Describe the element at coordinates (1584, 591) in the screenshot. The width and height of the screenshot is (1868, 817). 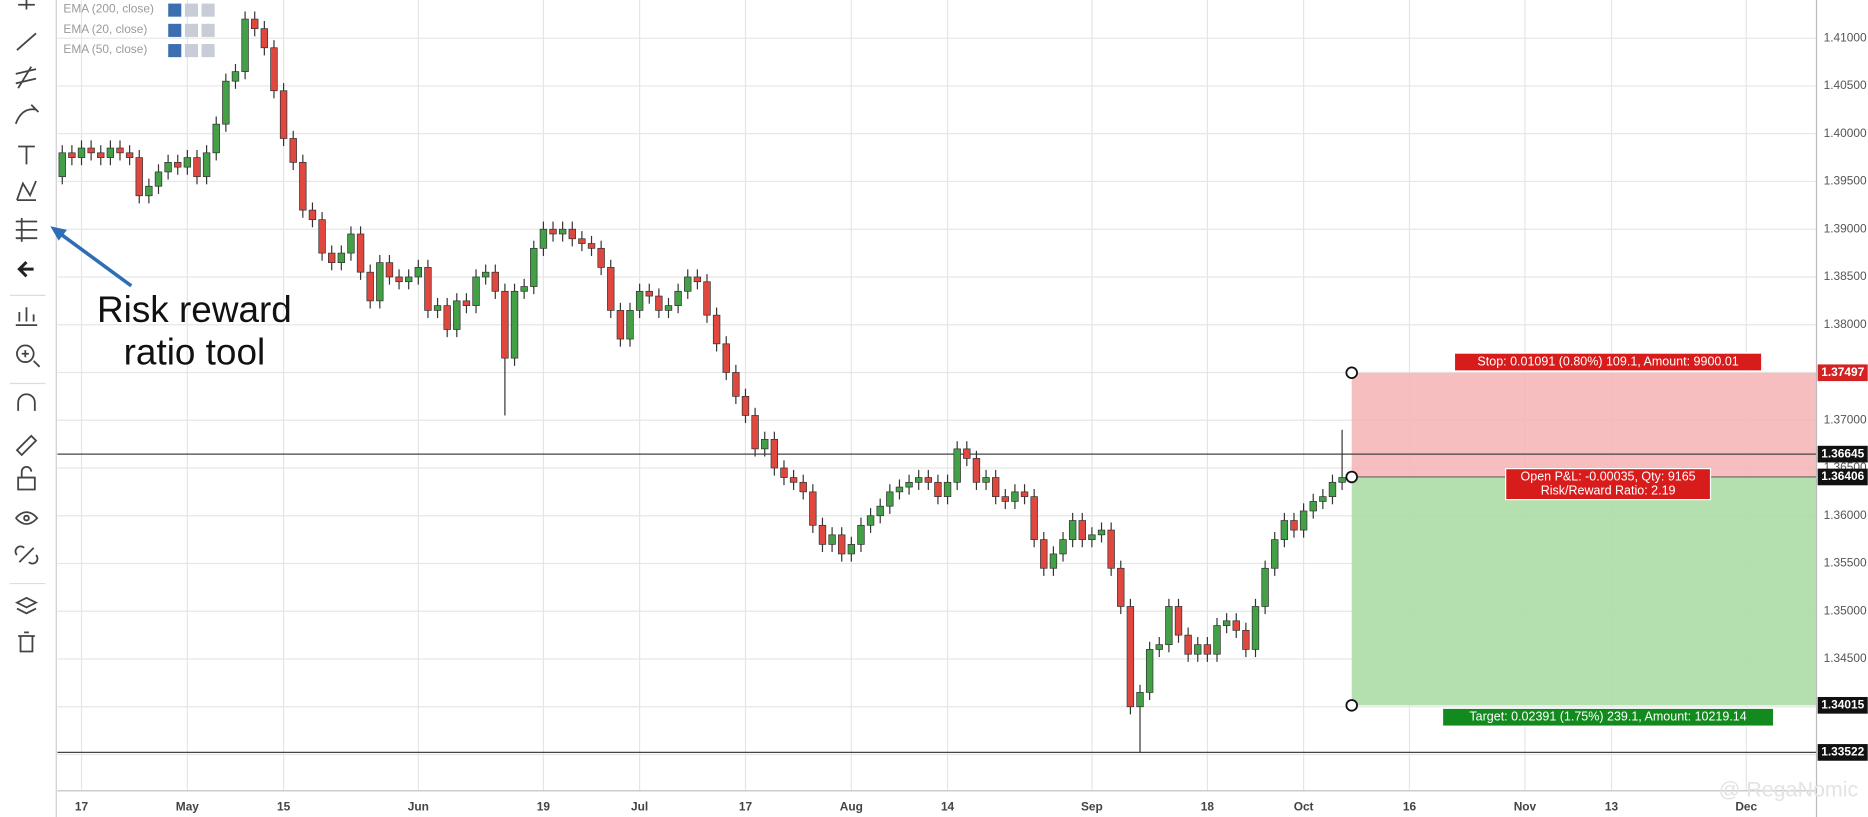
I see `target-zone` at that location.